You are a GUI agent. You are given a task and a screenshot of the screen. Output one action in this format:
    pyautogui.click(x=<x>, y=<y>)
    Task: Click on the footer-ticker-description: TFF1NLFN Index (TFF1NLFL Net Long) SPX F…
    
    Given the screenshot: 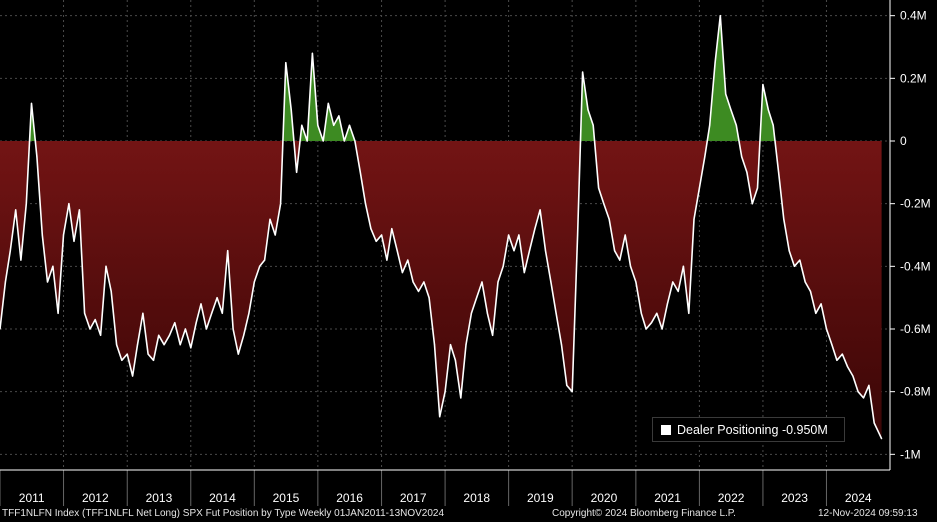 What is the action you would take?
    pyautogui.click(x=223, y=513)
    